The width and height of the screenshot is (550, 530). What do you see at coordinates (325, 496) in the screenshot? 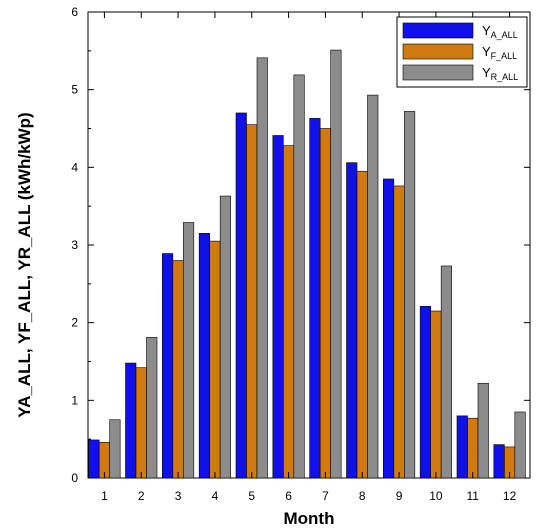
I see `x-tick-label: 7` at bounding box center [325, 496].